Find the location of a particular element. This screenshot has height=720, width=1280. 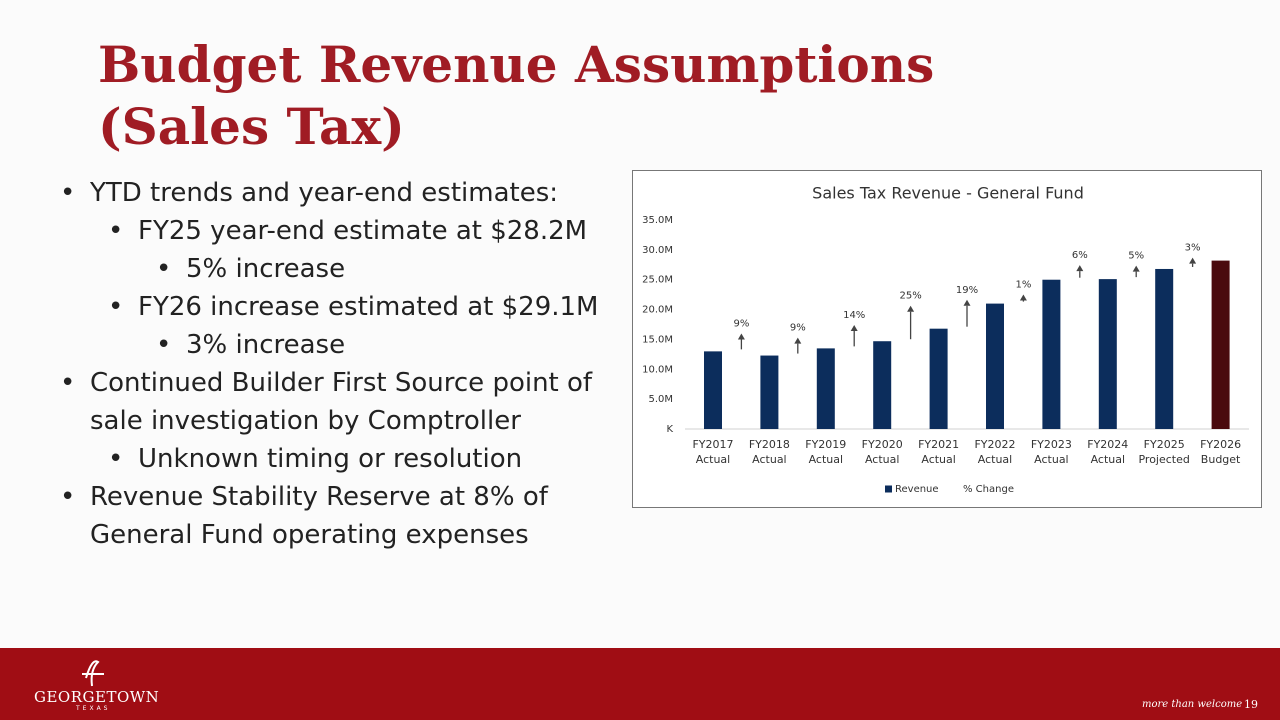

change-label: 14% is located at coordinates (854, 315).